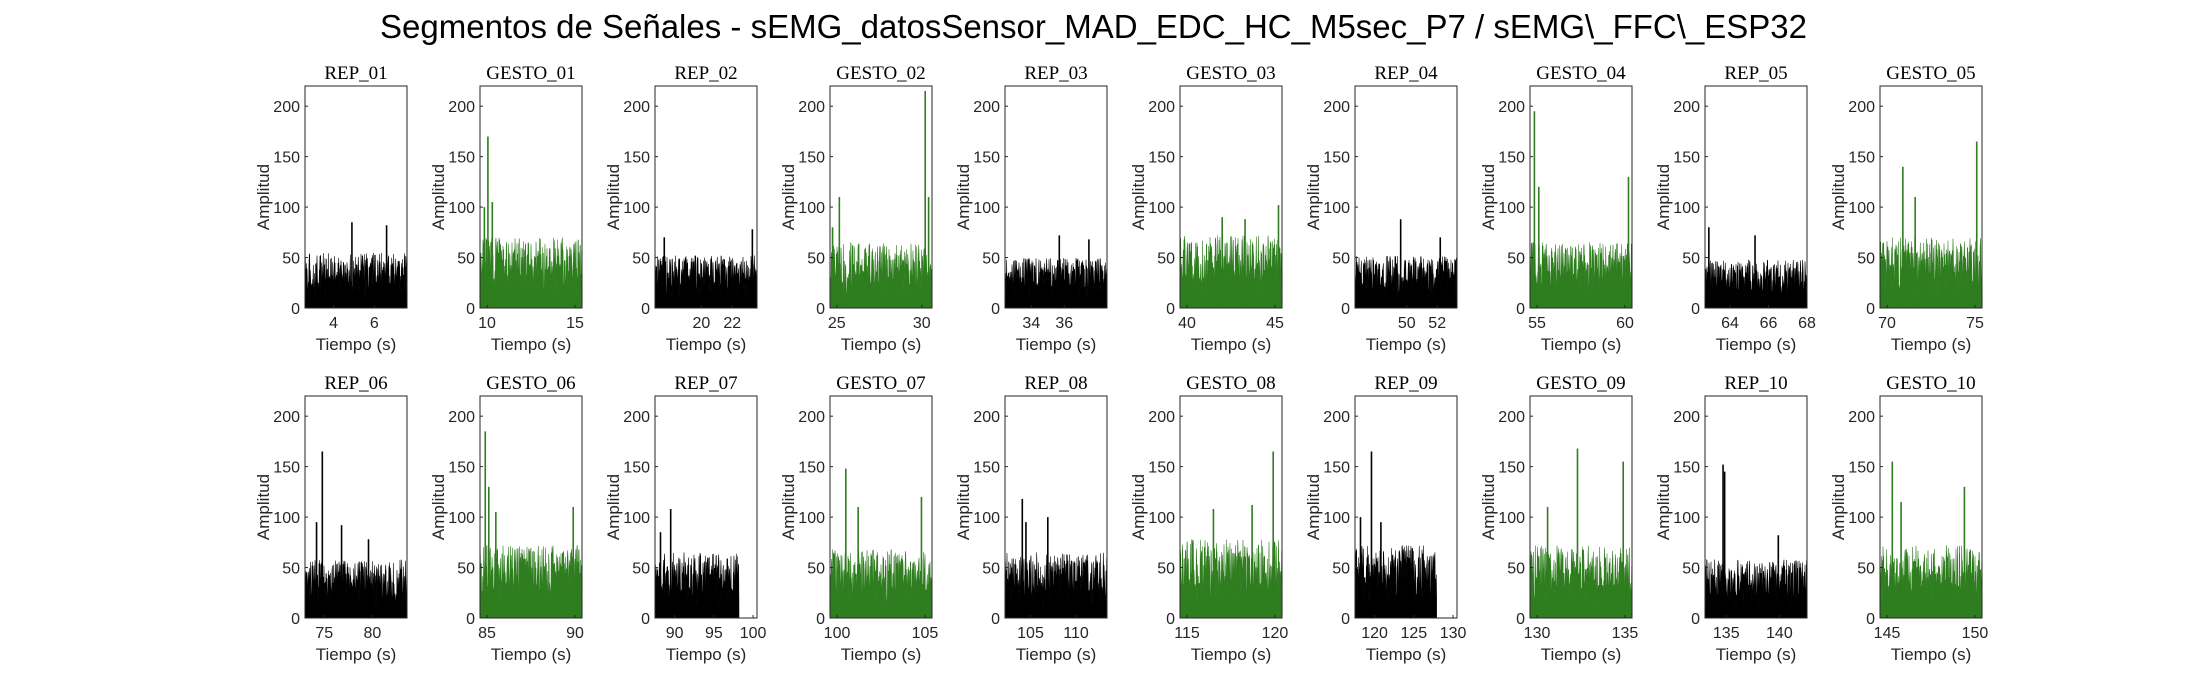 The image size is (2187, 693). I want to click on subplot-rep-06: 0 50 100 150 200 75 80 REP_06 Tiempo (s) Amplitud, so click(331, 518).